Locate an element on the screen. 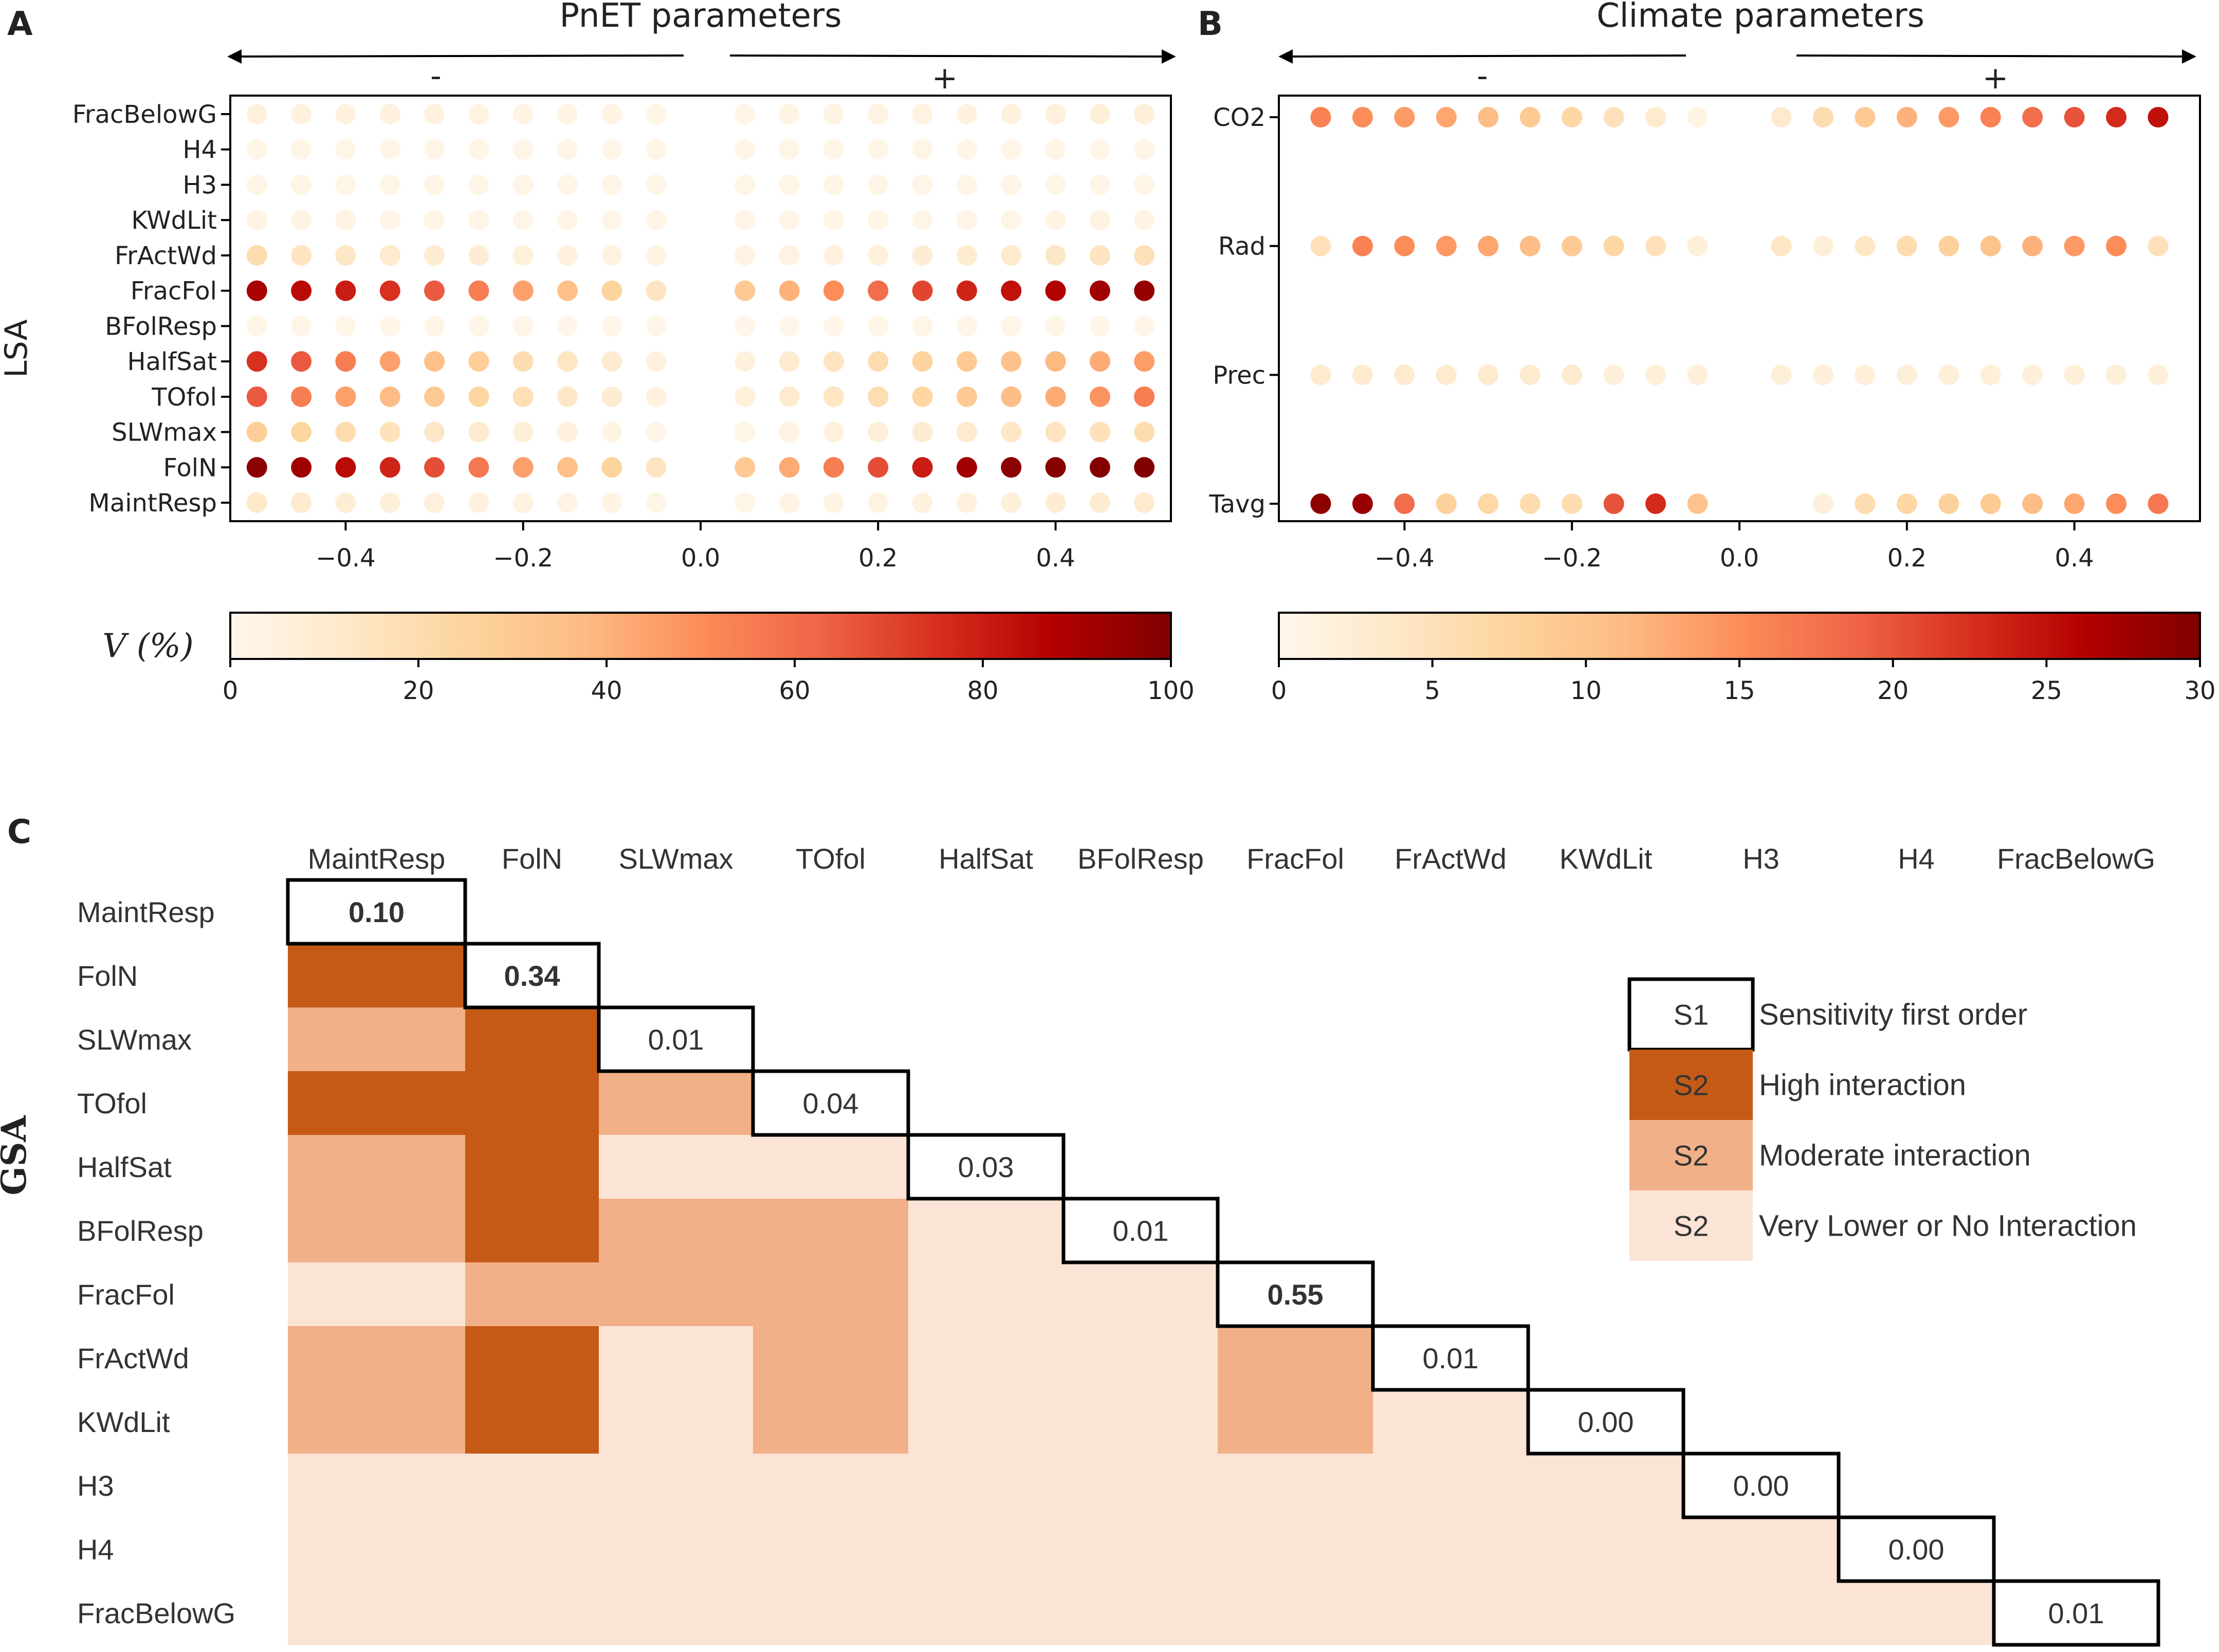 The image size is (2219, 1652). panel-a-ylabel: LSA is located at coordinates (17, 348).